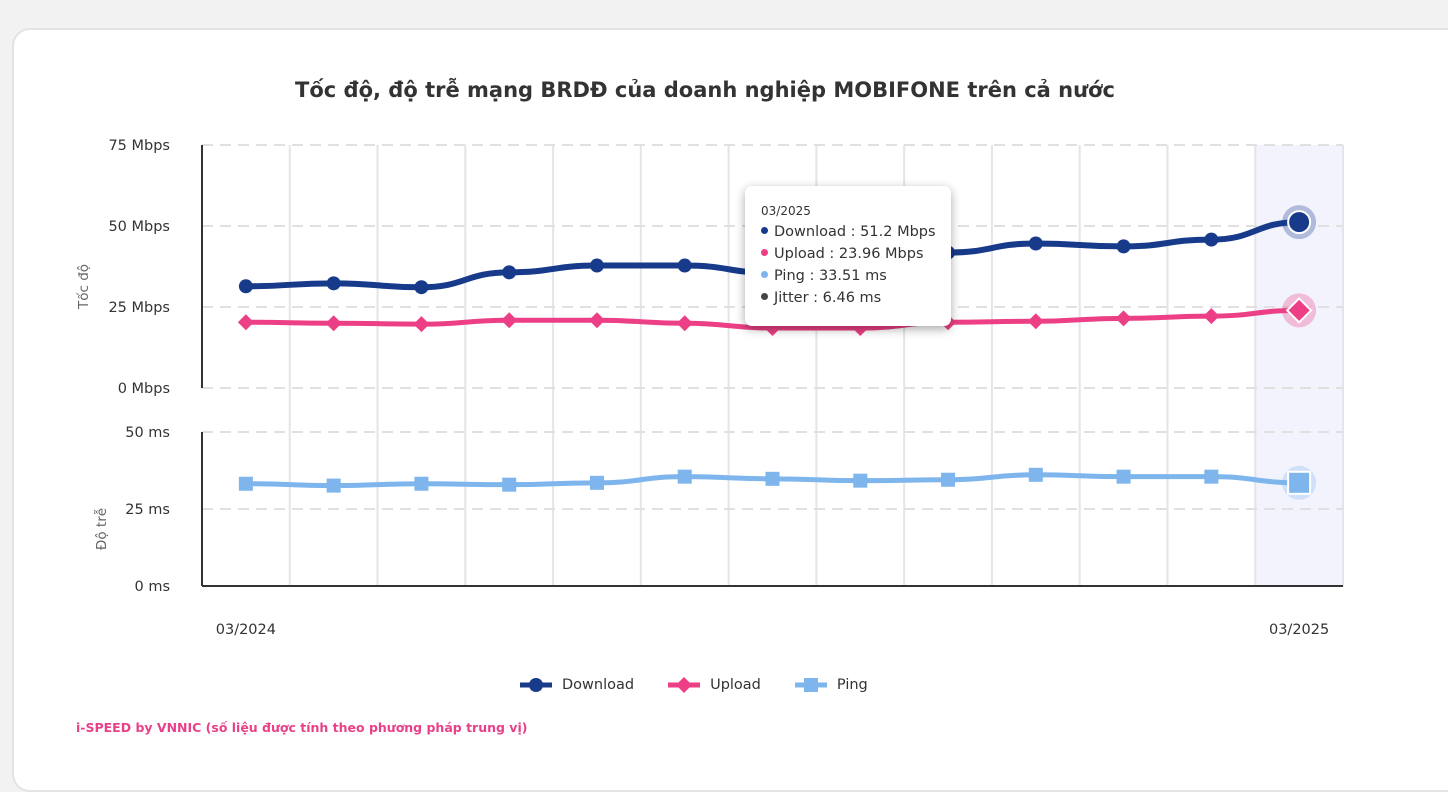 The height and width of the screenshot is (792, 1448). Describe the element at coordinates (144, 389) in the screenshot. I see `y-tick-label: 0 Mbps` at that location.